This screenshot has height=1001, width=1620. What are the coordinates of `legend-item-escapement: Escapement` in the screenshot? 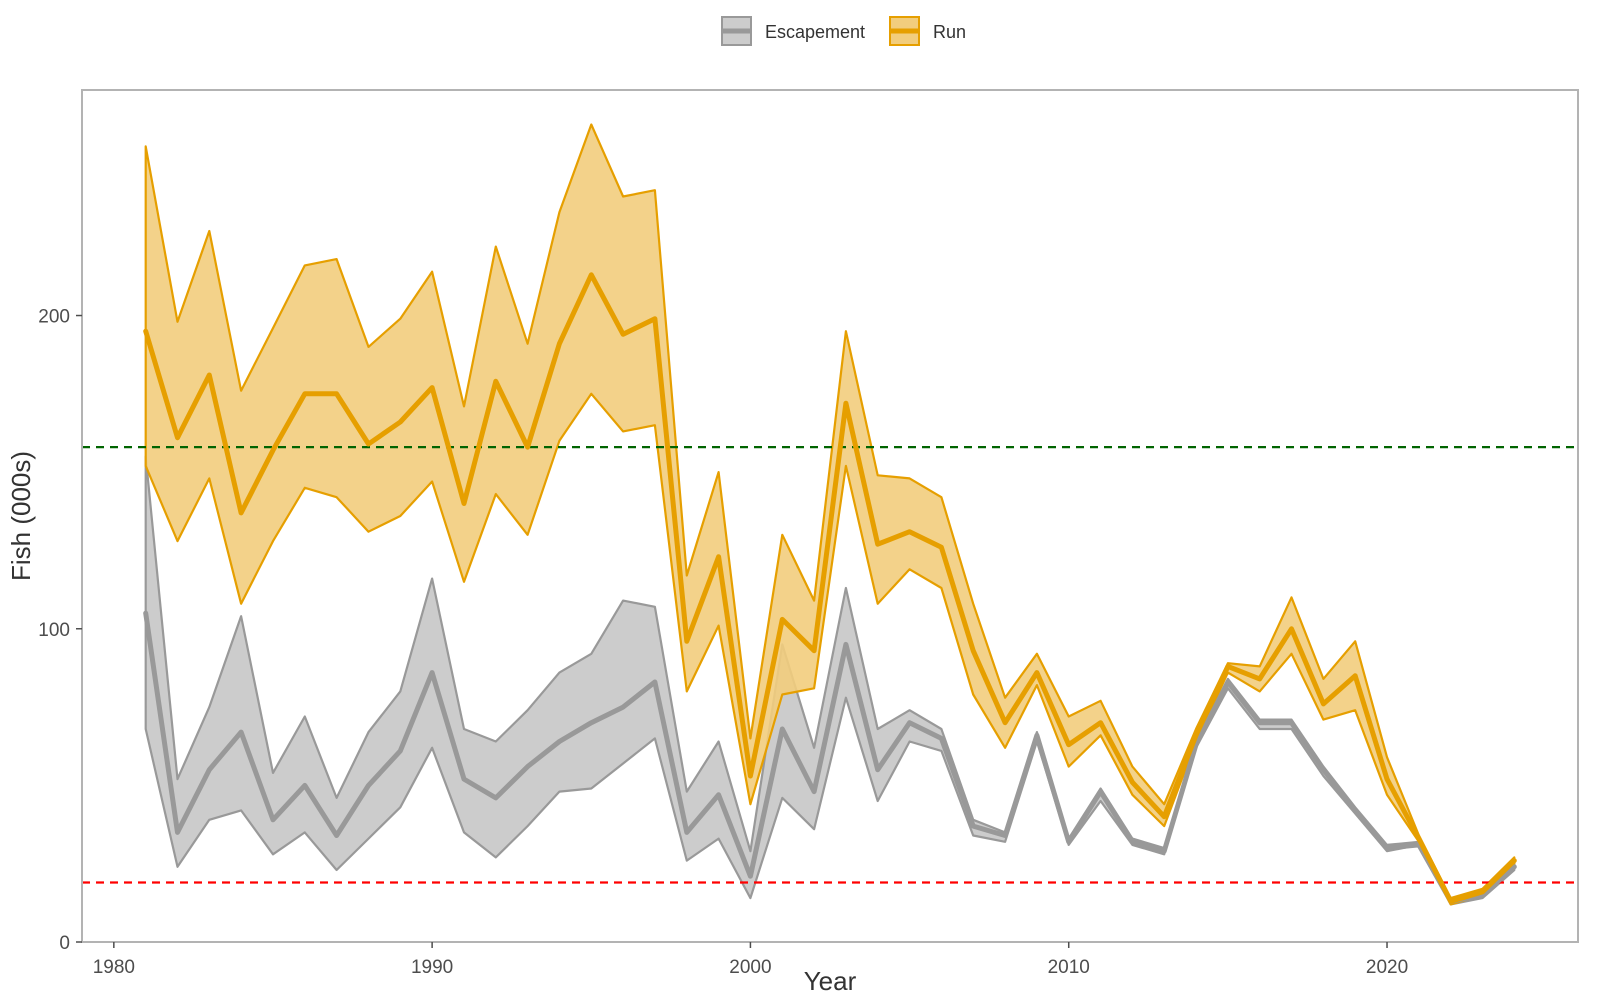 It's located at (793, 31).